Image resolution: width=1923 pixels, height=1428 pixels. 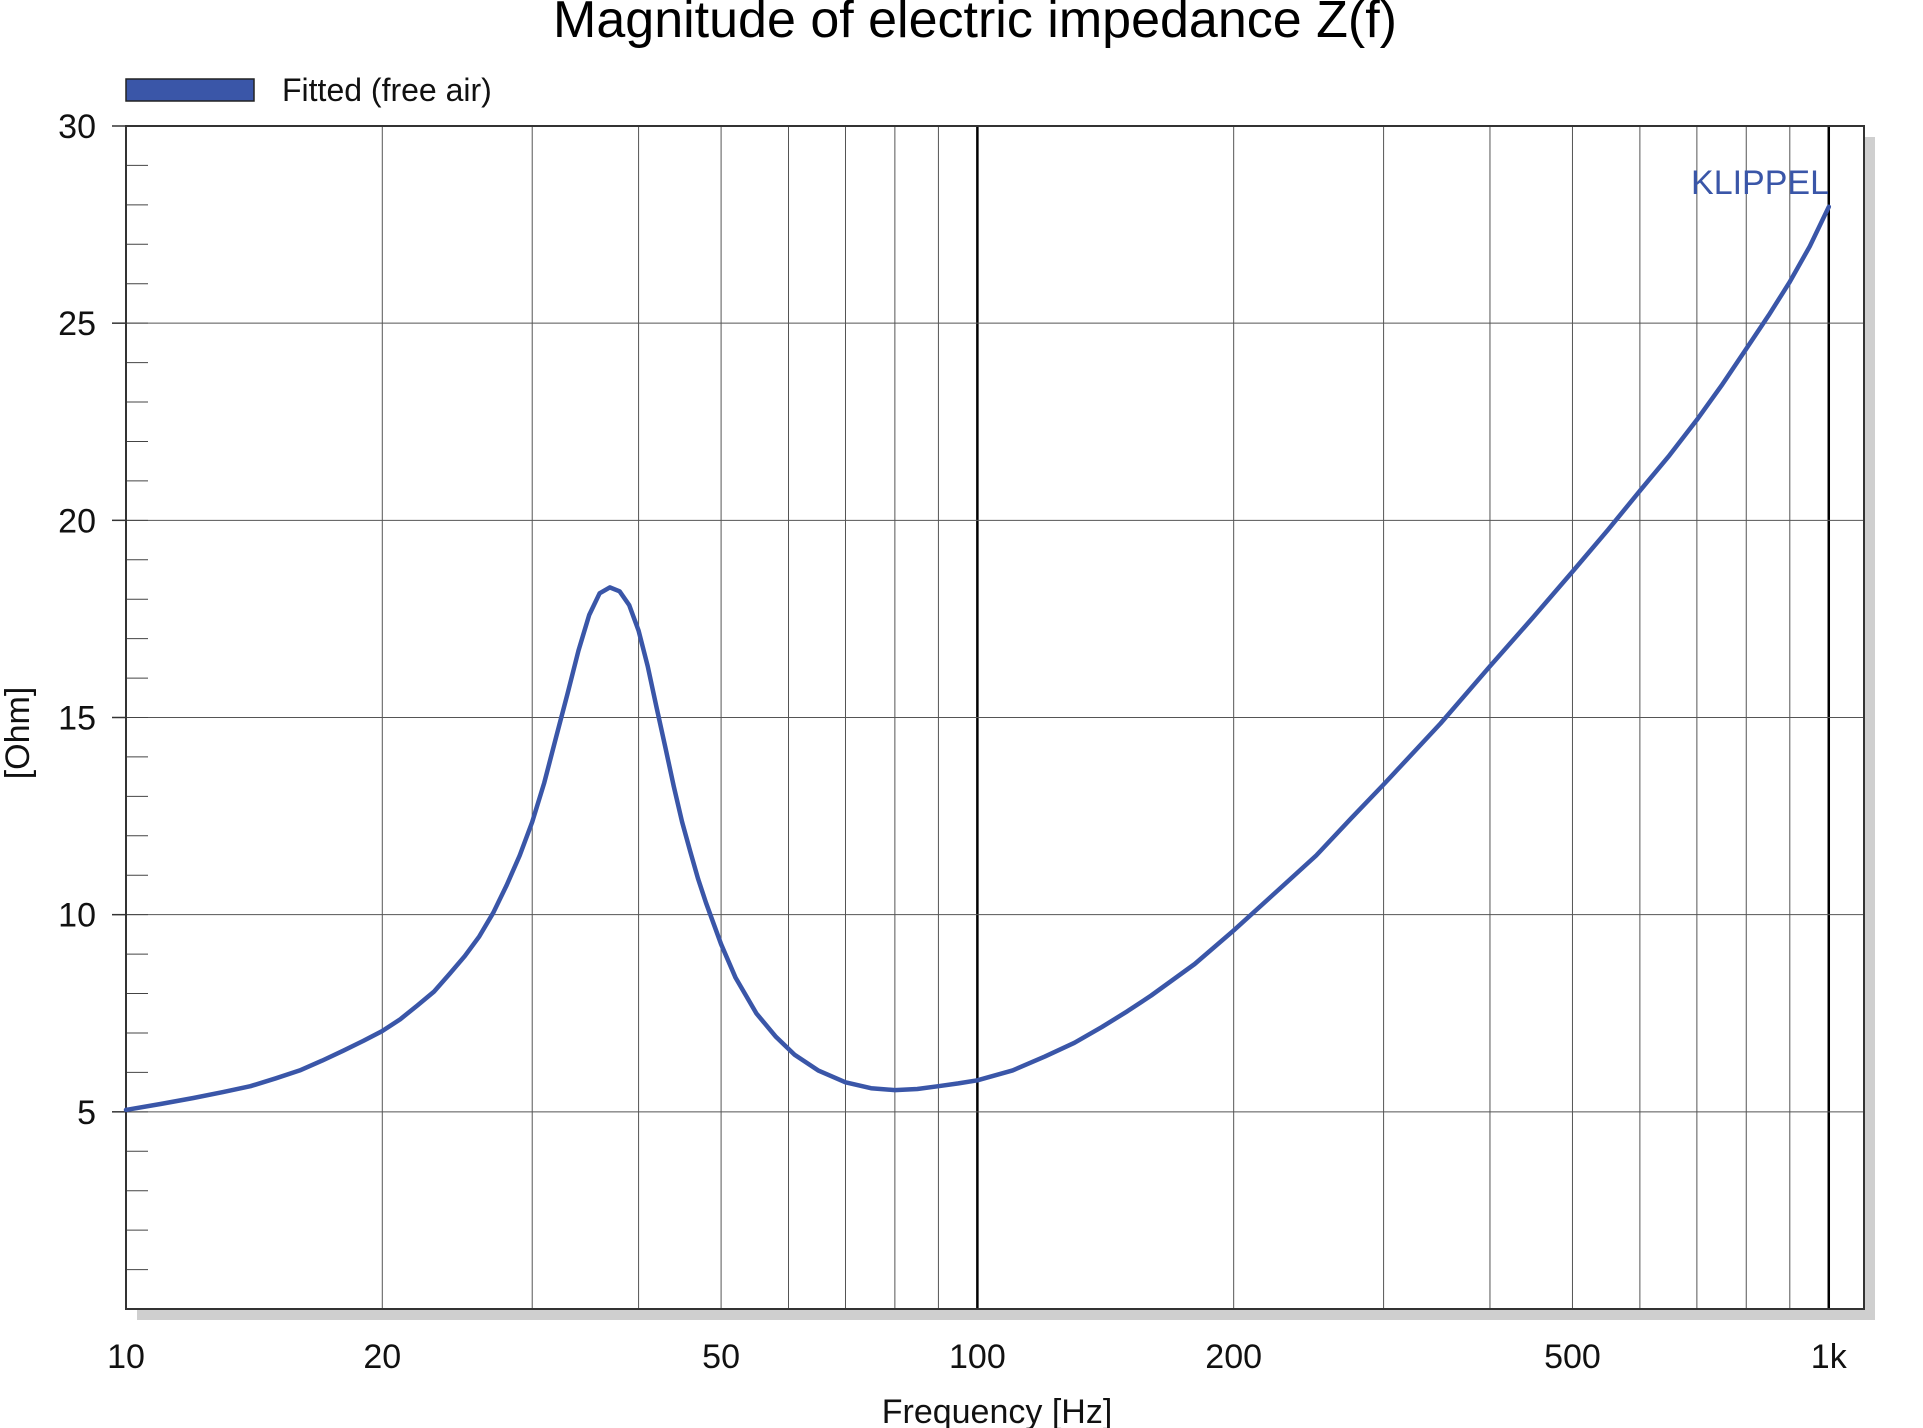 What do you see at coordinates (77, 719) in the screenshot?
I see `y-tick-label: 15` at bounding box center [77, 719].